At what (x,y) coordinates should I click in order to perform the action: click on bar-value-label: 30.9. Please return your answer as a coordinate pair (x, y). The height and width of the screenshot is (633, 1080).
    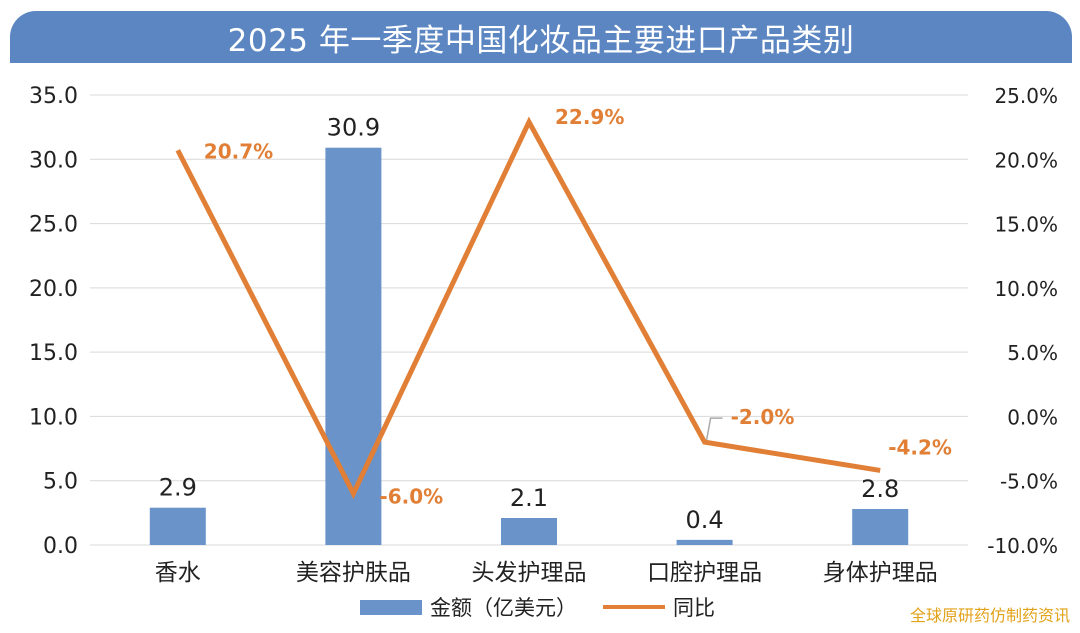
    Looking at the image, I should click on (353, 128).